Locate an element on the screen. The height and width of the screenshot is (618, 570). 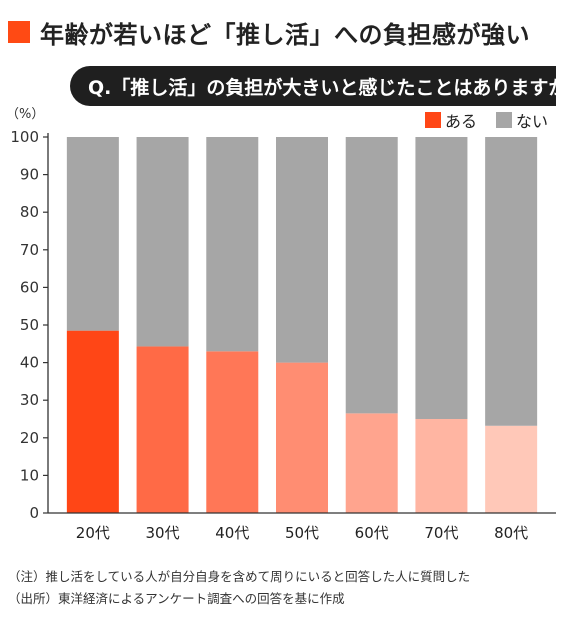
x-axis: 20代 30代 40代 50代 60代 70代 80代 is located at coordinates (302, 527).